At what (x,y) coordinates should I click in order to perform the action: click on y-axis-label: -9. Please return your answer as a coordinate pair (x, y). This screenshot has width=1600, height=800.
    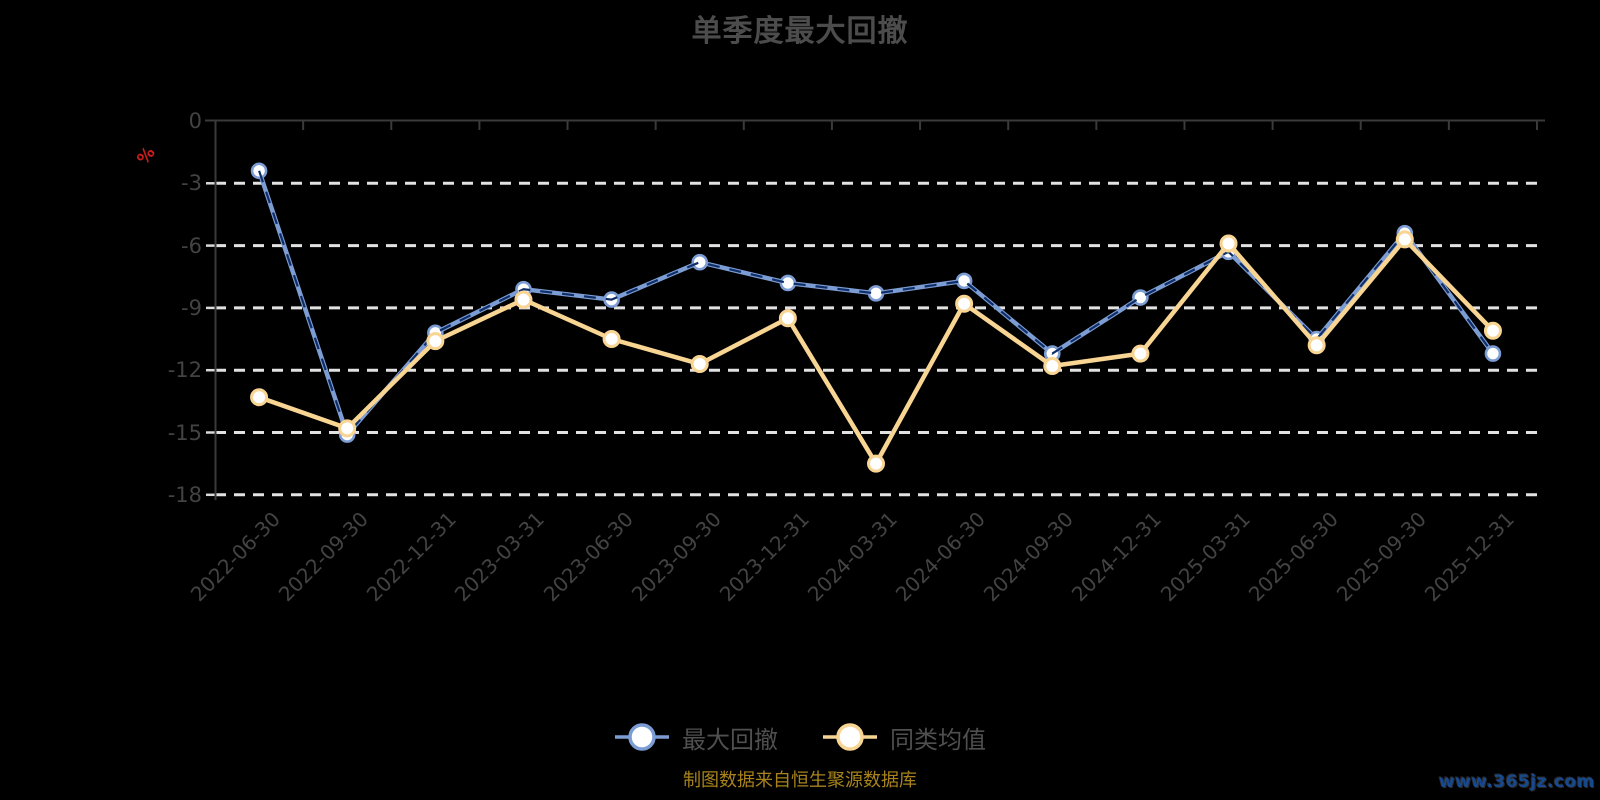
    Looking at the image, I should click on (191, 307).